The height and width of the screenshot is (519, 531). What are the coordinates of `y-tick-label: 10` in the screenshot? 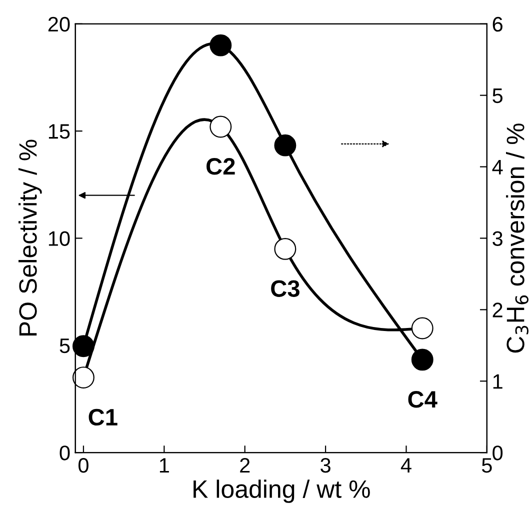 It's located at (59, 238).